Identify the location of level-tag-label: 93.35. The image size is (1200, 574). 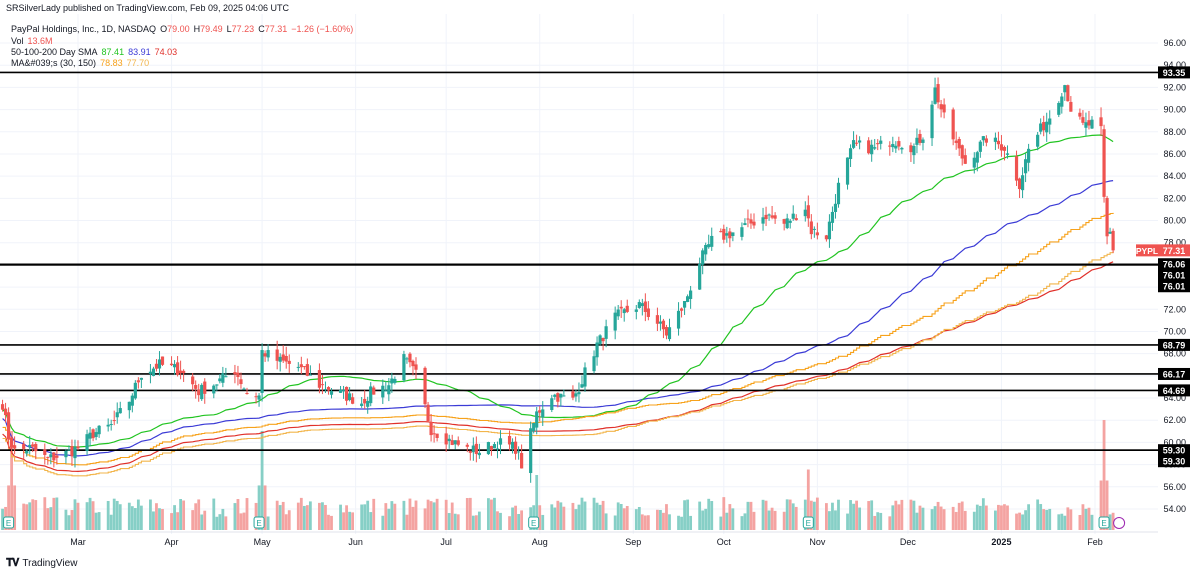
(1174, 73).